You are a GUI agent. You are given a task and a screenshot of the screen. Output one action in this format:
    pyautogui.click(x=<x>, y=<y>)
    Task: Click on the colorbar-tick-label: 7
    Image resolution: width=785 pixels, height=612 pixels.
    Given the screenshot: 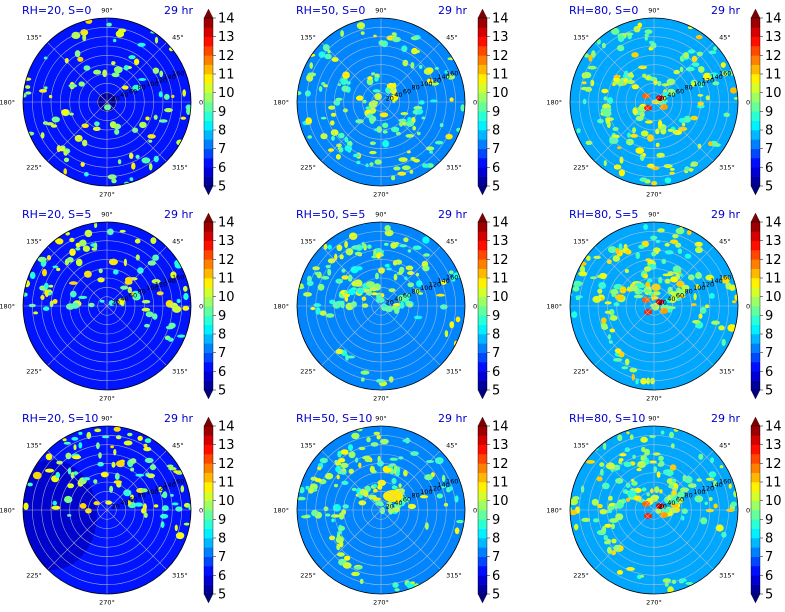 What is the action you would take?
    pyautogui.click(x=769, y=353)
    